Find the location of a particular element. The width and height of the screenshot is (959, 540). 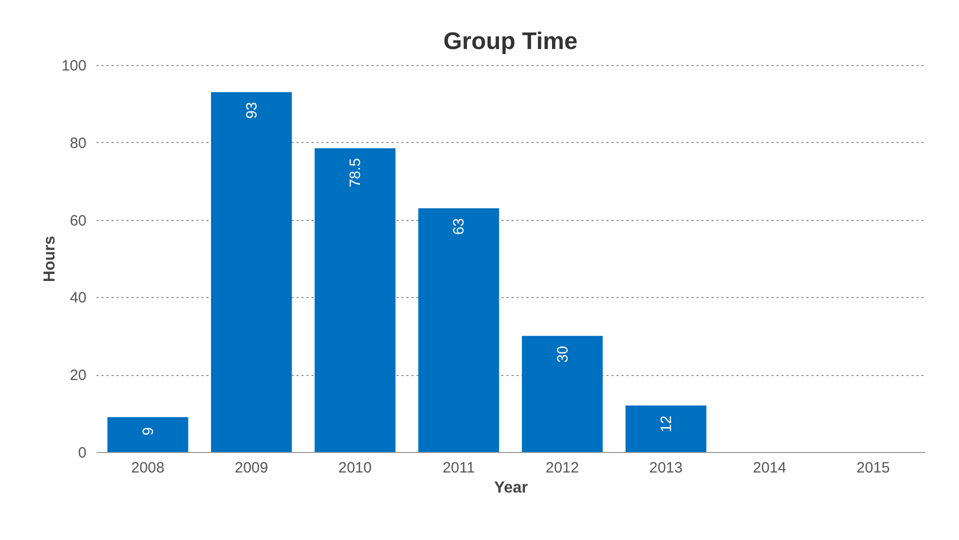

data-label: 93 is located at coordinates (251, 110).